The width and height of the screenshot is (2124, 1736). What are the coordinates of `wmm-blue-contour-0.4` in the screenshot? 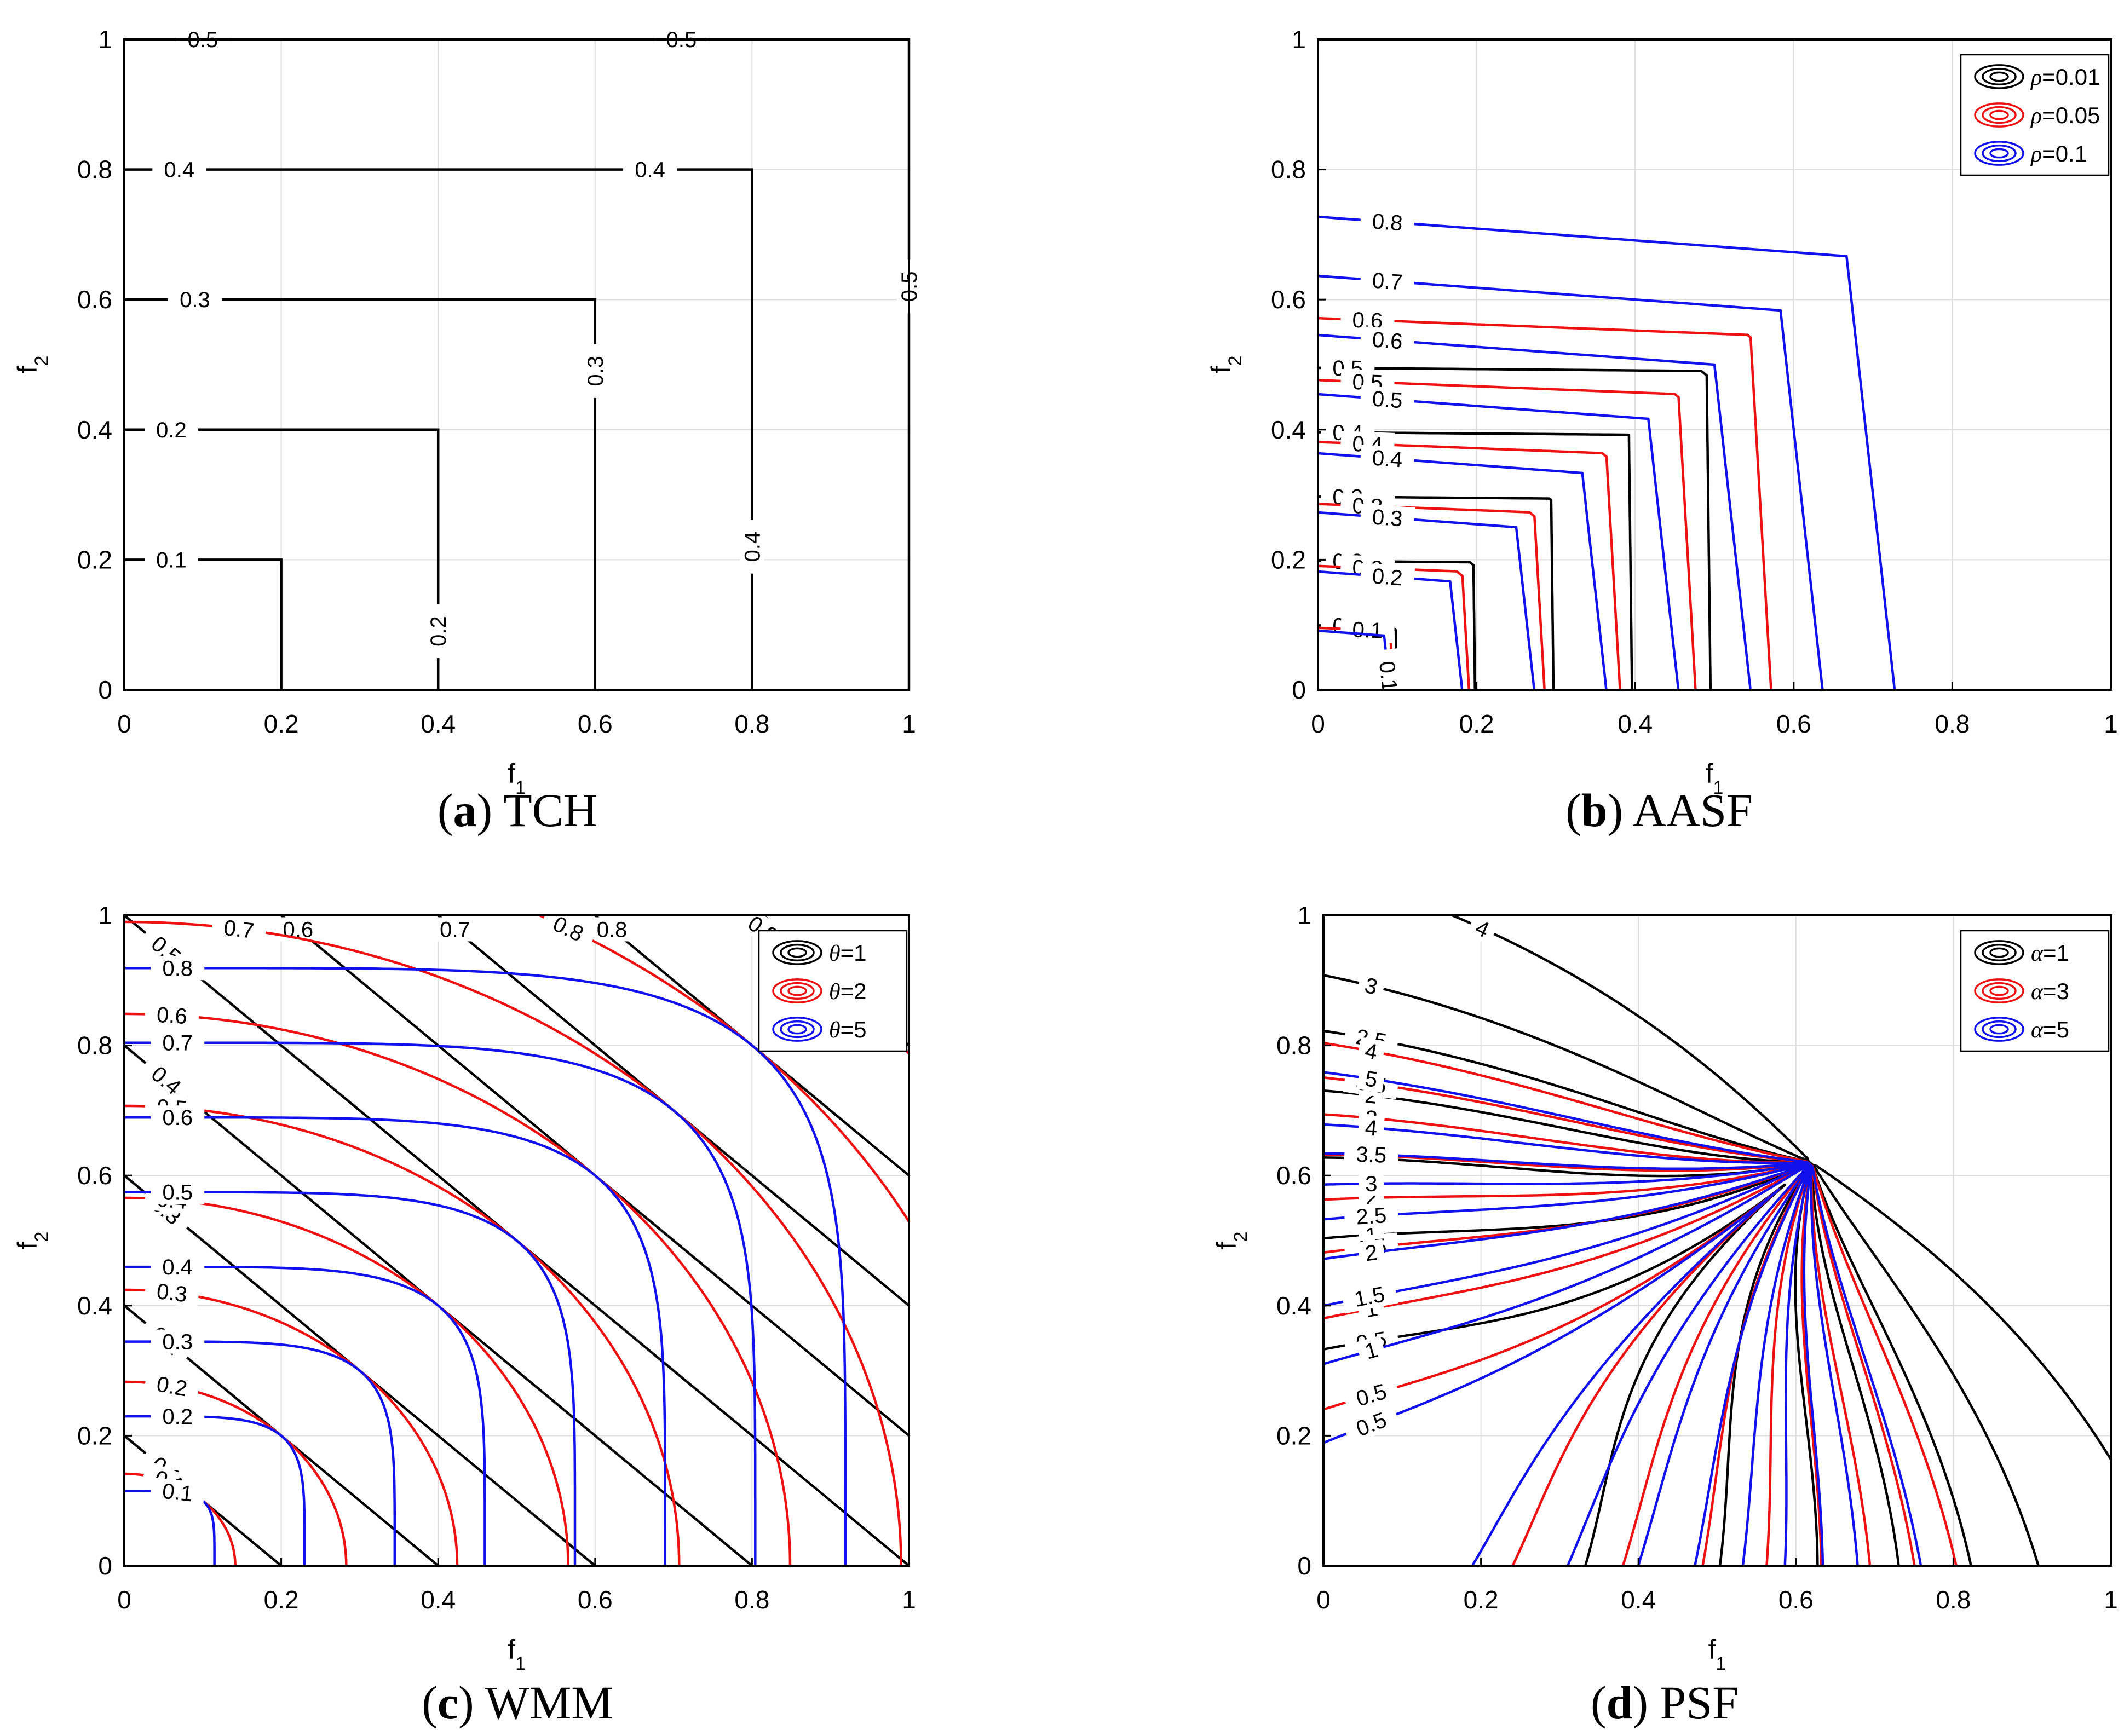 It's located at (305, 1416).